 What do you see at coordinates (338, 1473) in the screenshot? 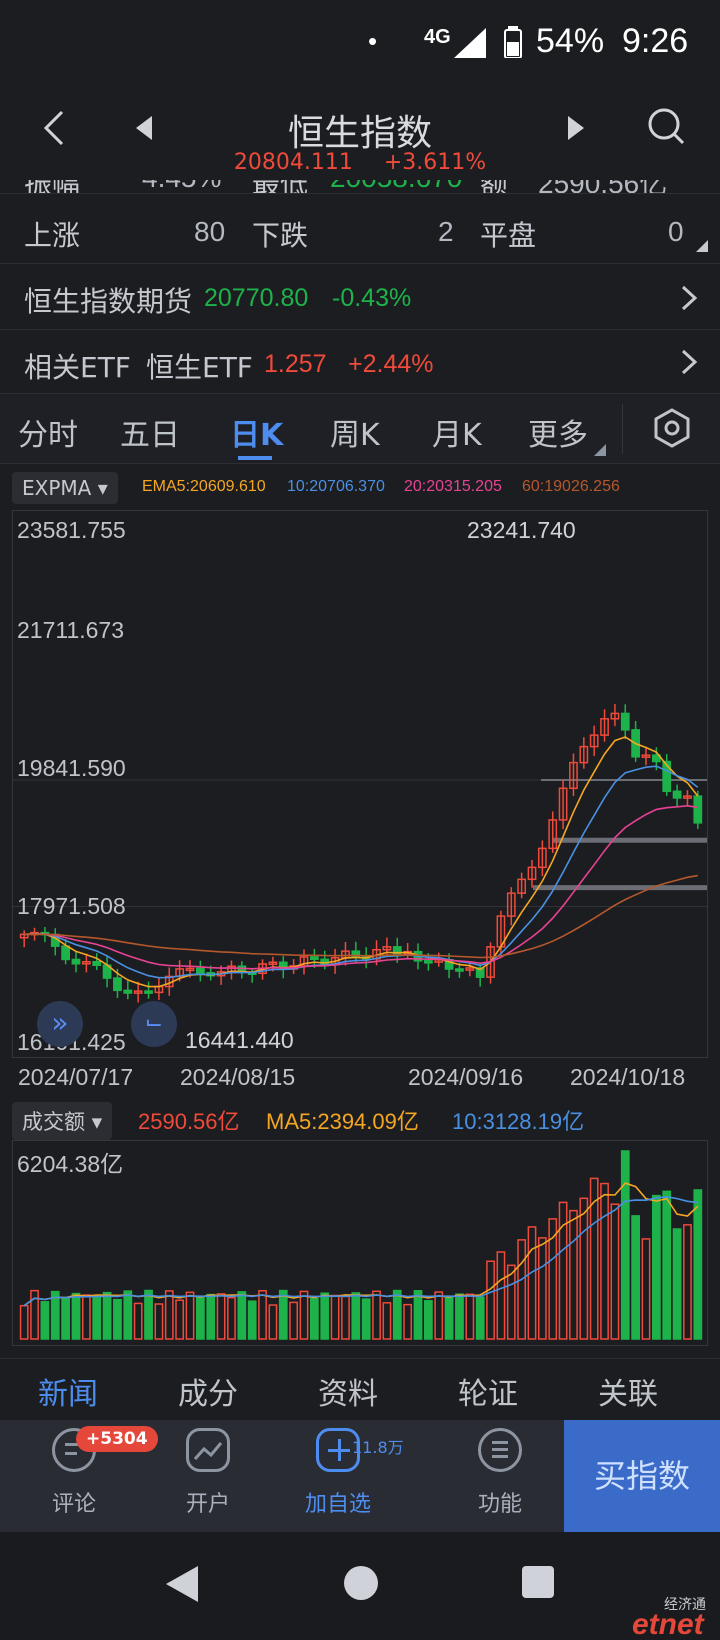
I see `add-watchlist-button: 加自选` at bounding box center [338, 1473].